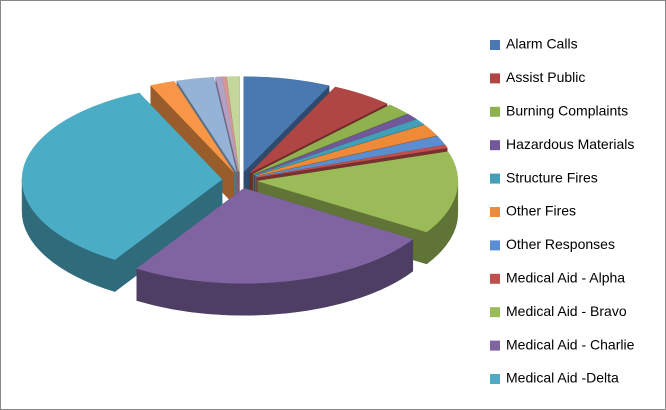 This screenshot has height=410, width=666. What do you see at coordinates (570, 144) in the screenshot?
I see `legend-label: Hazardous Materials` at bounding box center [570, 144].